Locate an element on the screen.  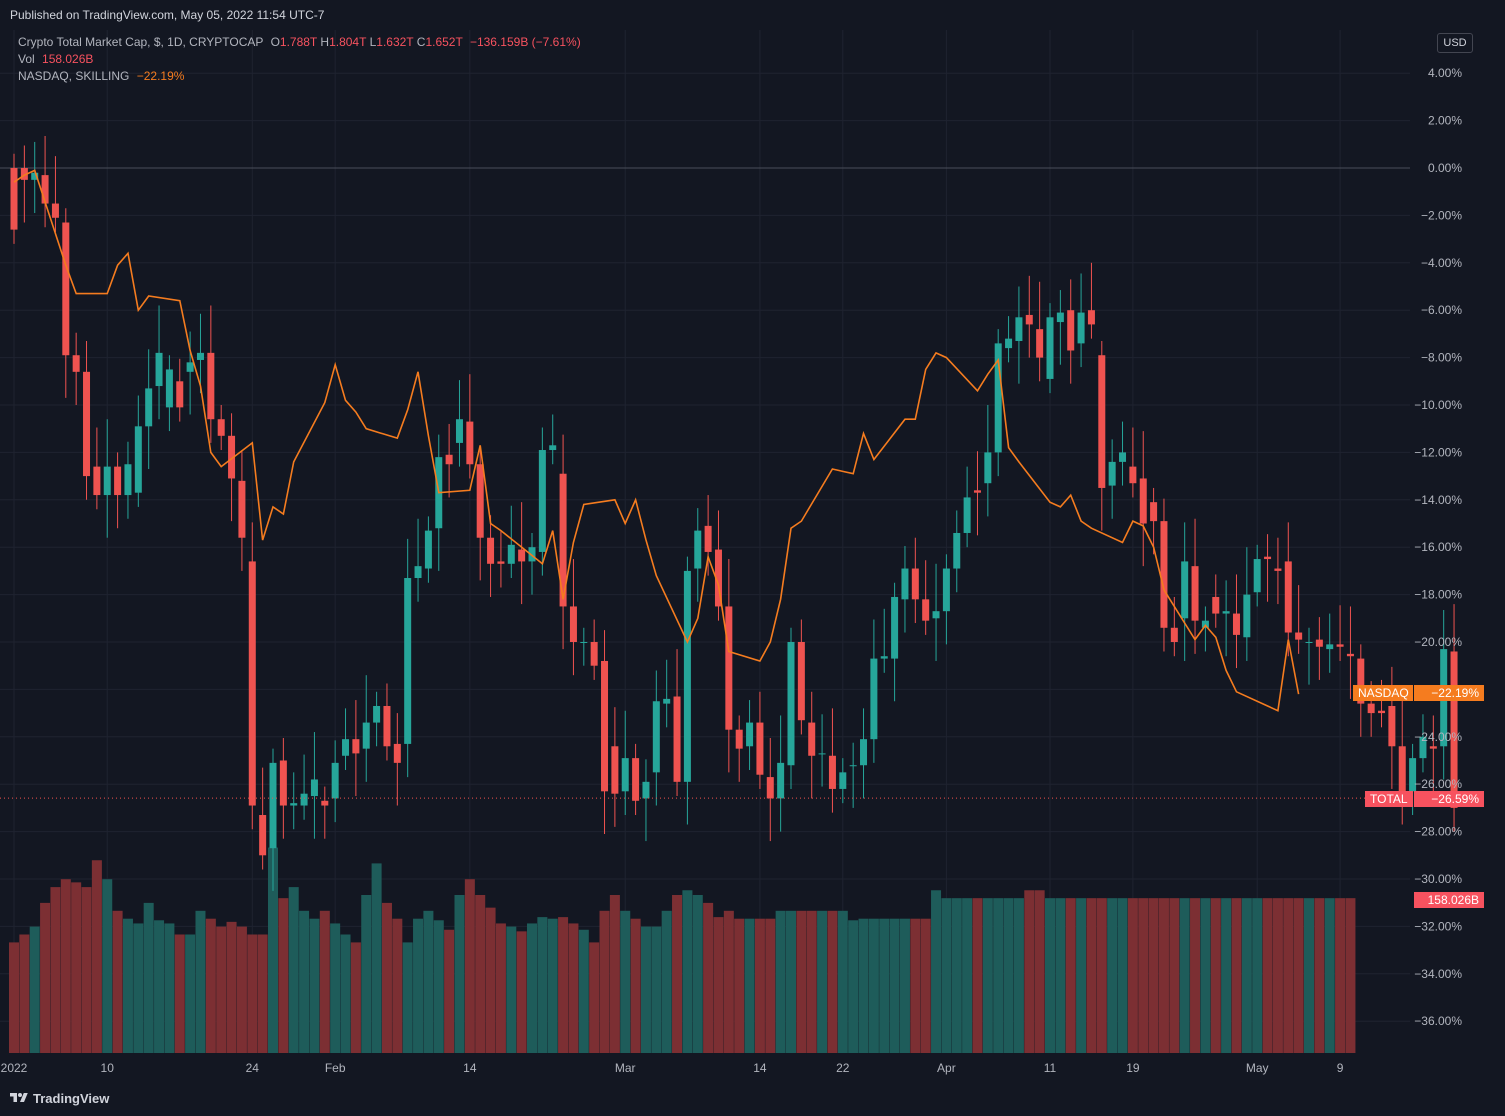
time-axis: 2022 10 24 Feb 14 Mar 14 22 Apr 11 19 May 9 is located at coordinates (672, 1068).